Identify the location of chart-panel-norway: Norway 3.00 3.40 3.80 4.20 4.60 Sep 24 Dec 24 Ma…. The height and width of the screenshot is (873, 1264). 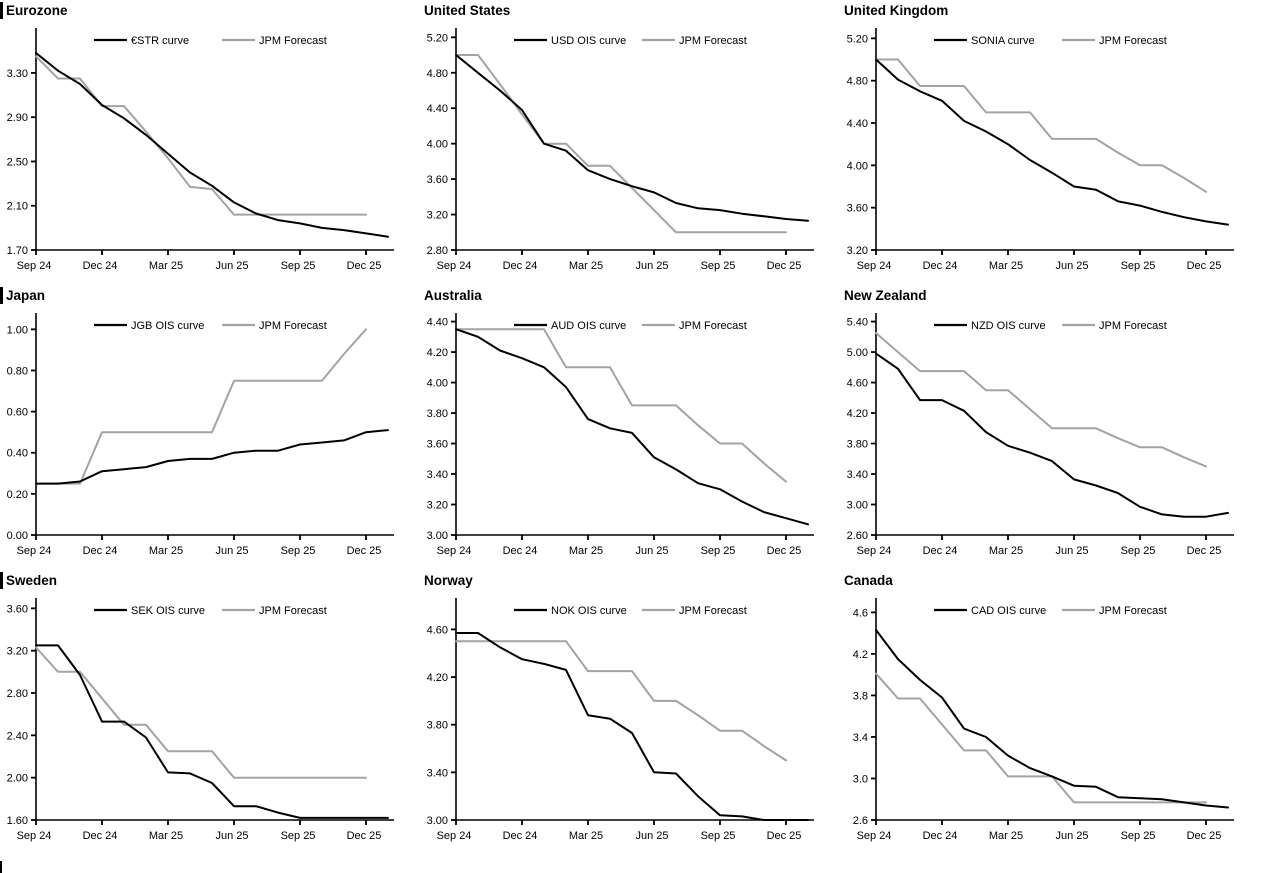
(630, 721).